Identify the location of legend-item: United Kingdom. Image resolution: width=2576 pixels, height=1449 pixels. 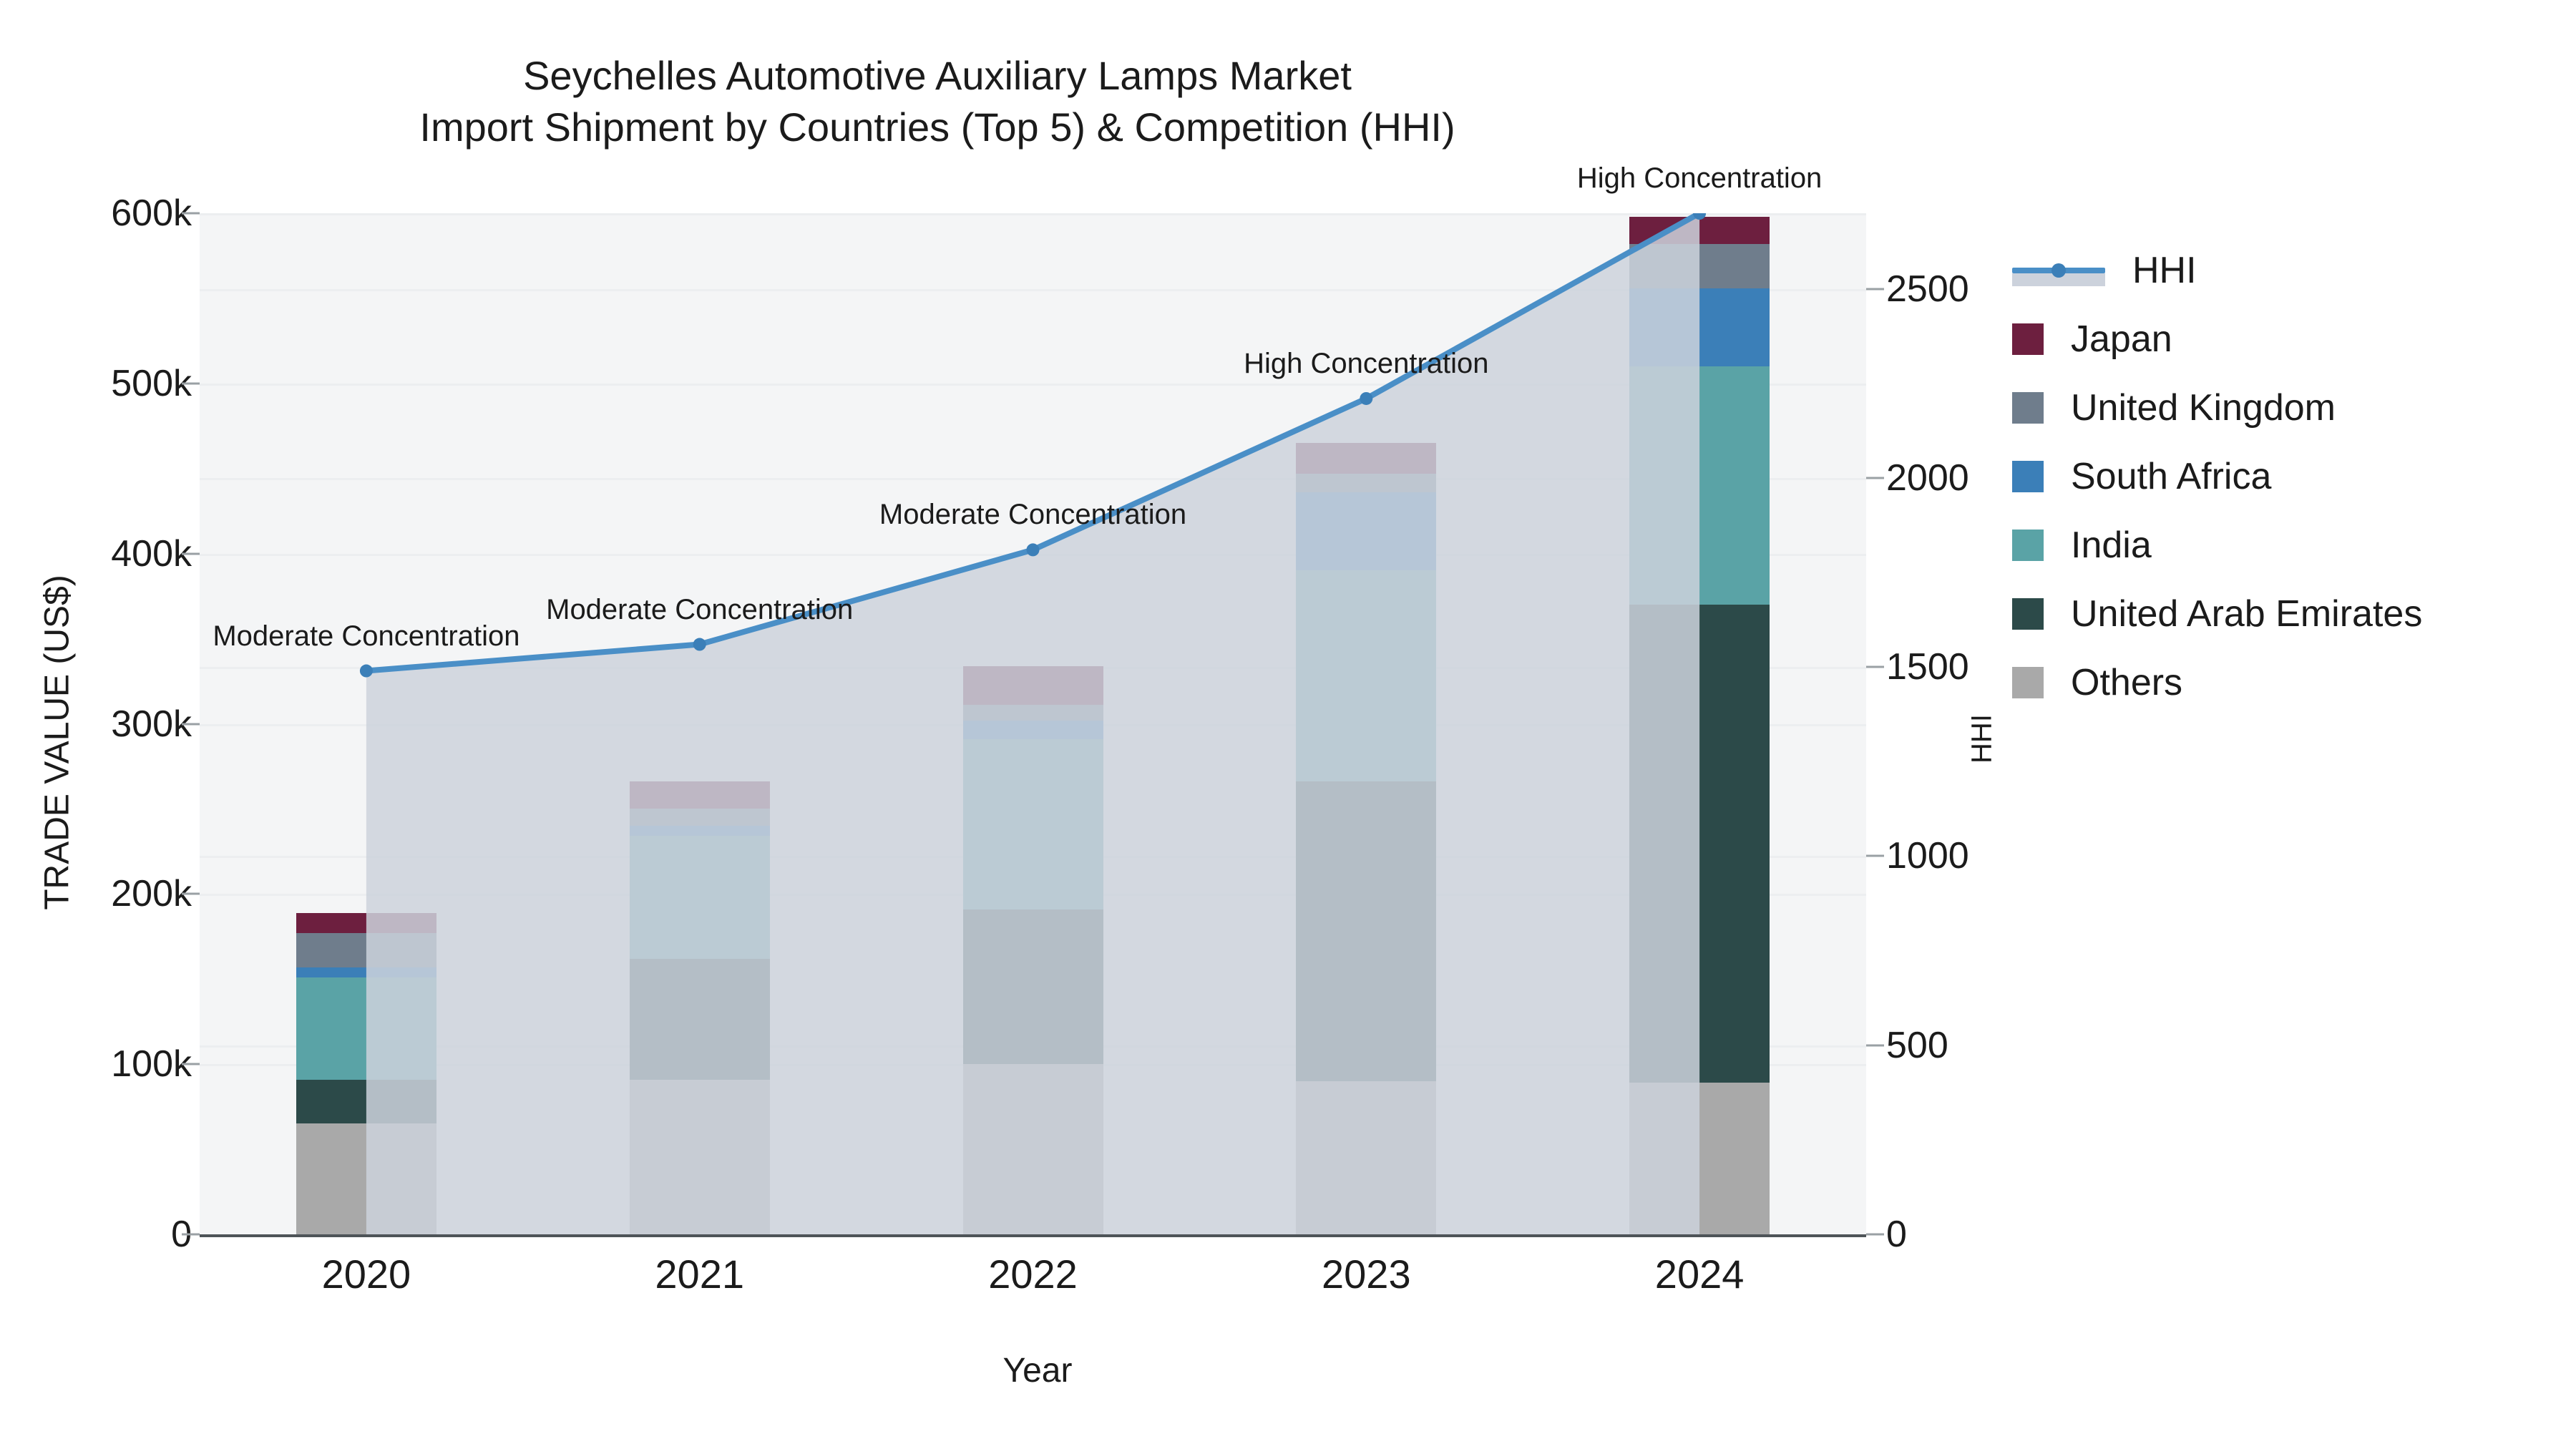
(2217, 408).